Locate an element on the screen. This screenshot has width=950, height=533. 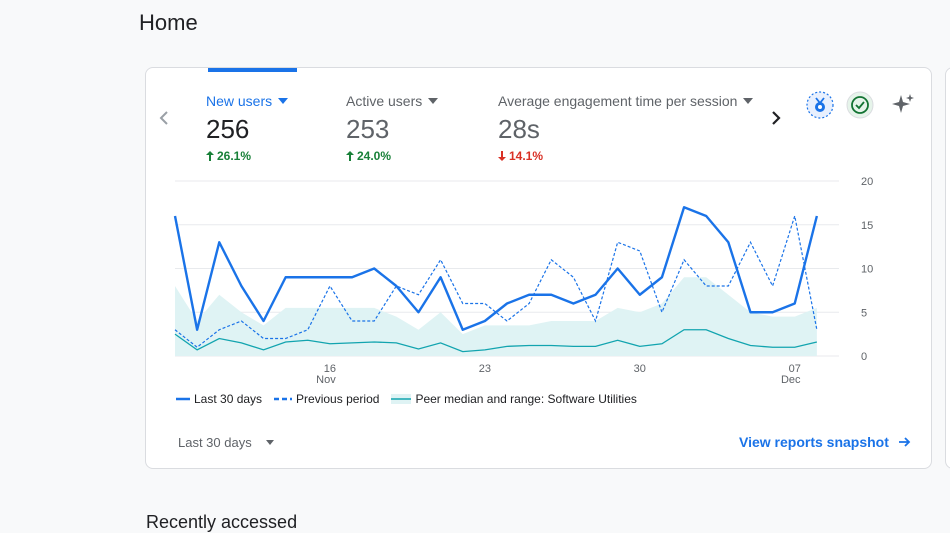
metric-change: 26.1% is located at coordinates (247, 156).